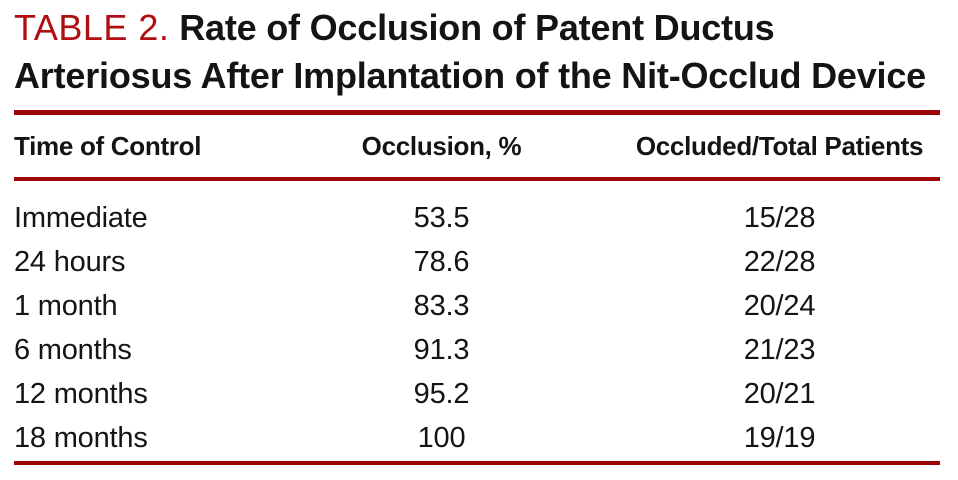 This screenshot has height=480, width=958. Describe the element at coordinates (779, 145) in the screenshot. I see `column-header-occluded-total: Occluded/Total Patients` at that location.